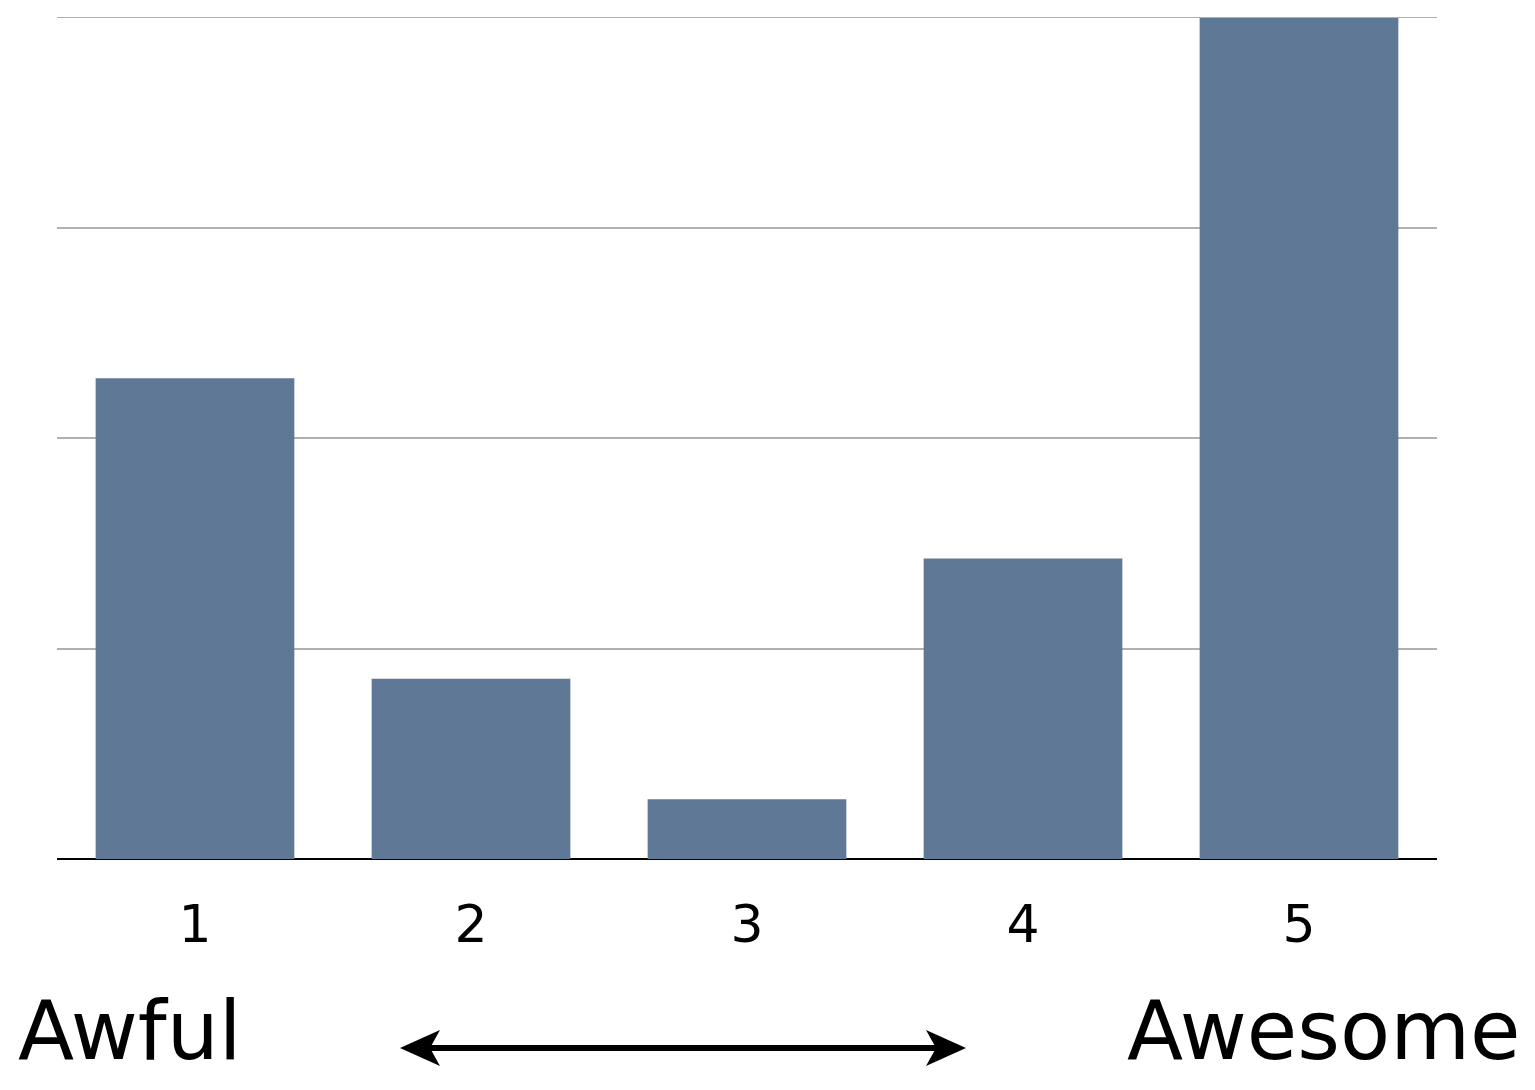 This screenshot has height=1090, width=1535. I want to click on x-tick-label: 5, so click(1299, 924).